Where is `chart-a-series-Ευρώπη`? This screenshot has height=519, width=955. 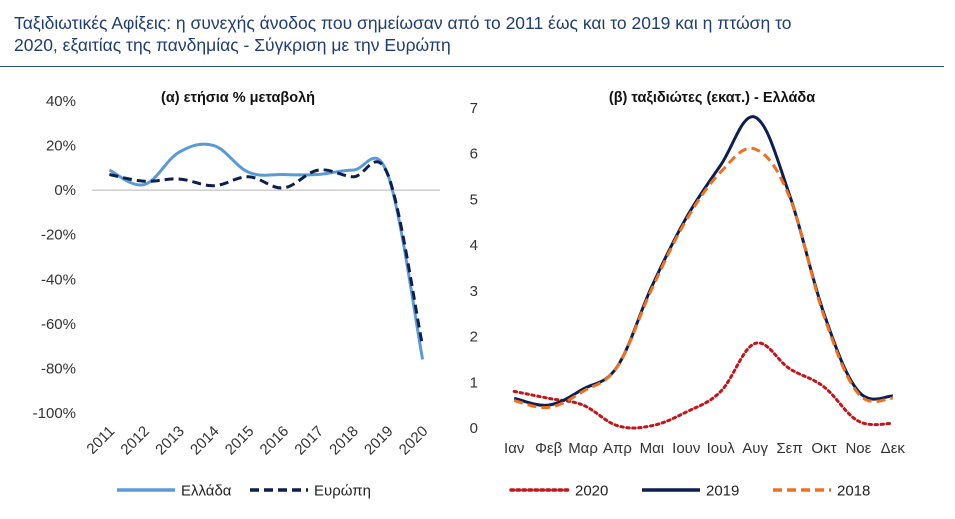 chart-a-series-Ευρώπη is located at coordinates (267, 253).